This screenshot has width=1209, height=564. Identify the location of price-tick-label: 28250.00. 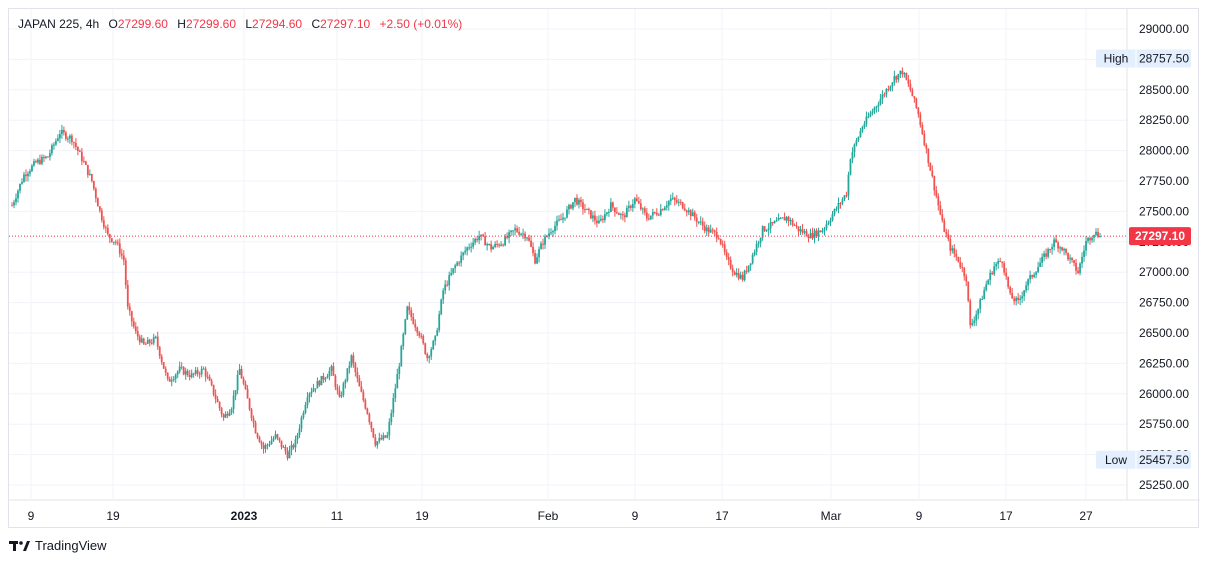
(1164, 120).